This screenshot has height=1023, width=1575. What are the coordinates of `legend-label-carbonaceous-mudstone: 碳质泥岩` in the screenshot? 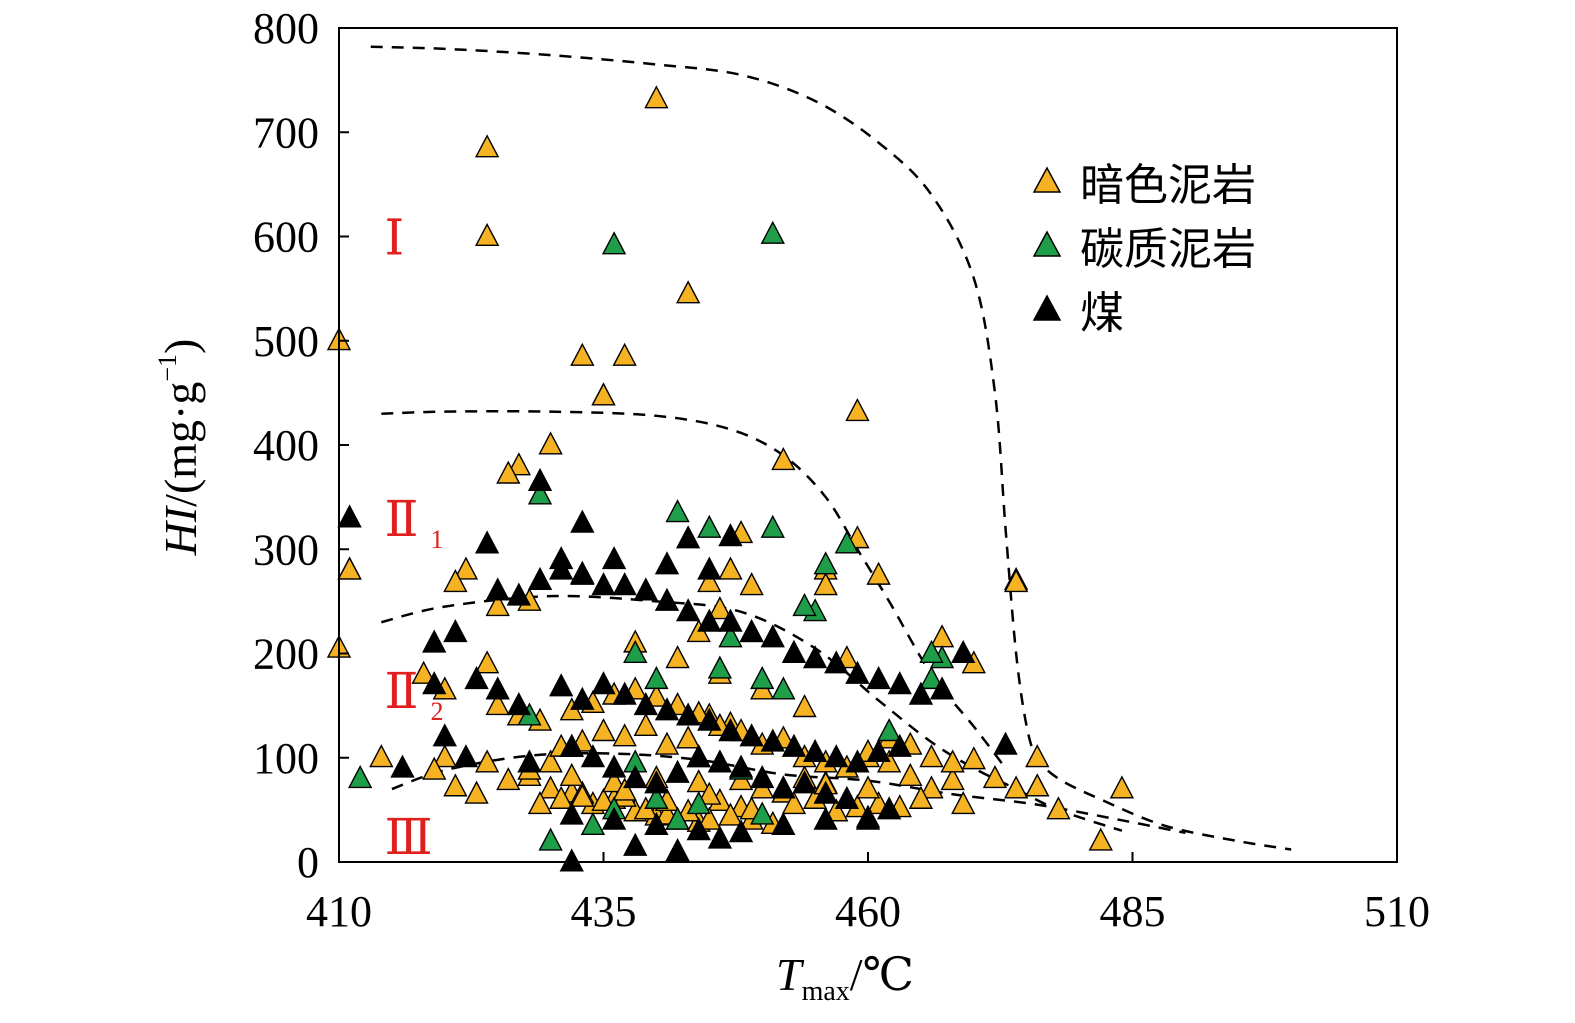 It's located at (1168, 249).